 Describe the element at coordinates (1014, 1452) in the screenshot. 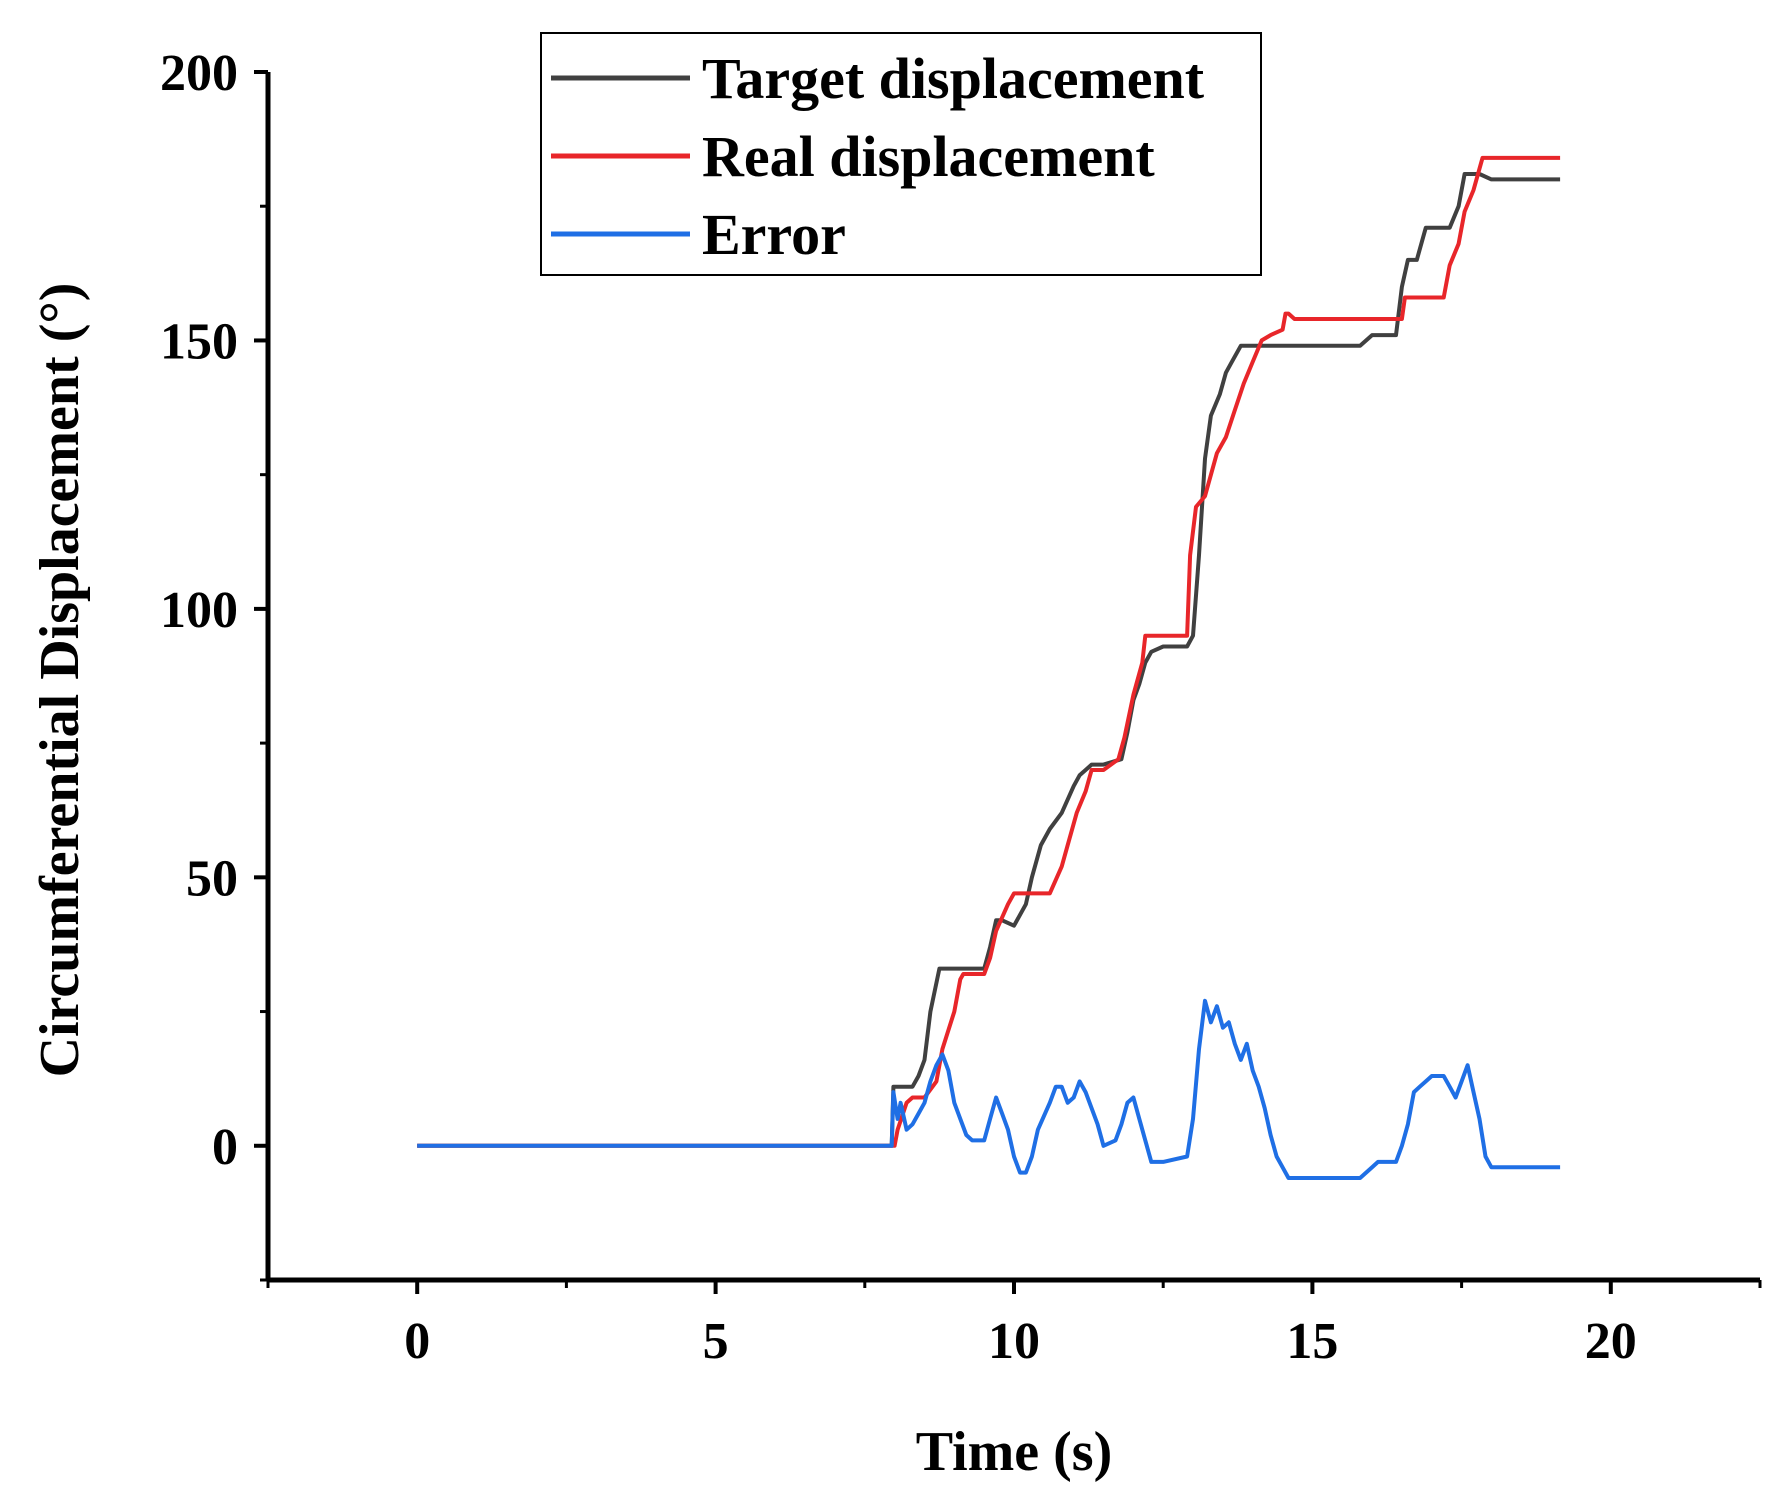

I see `x-axis-title: Time (s)` at that location.